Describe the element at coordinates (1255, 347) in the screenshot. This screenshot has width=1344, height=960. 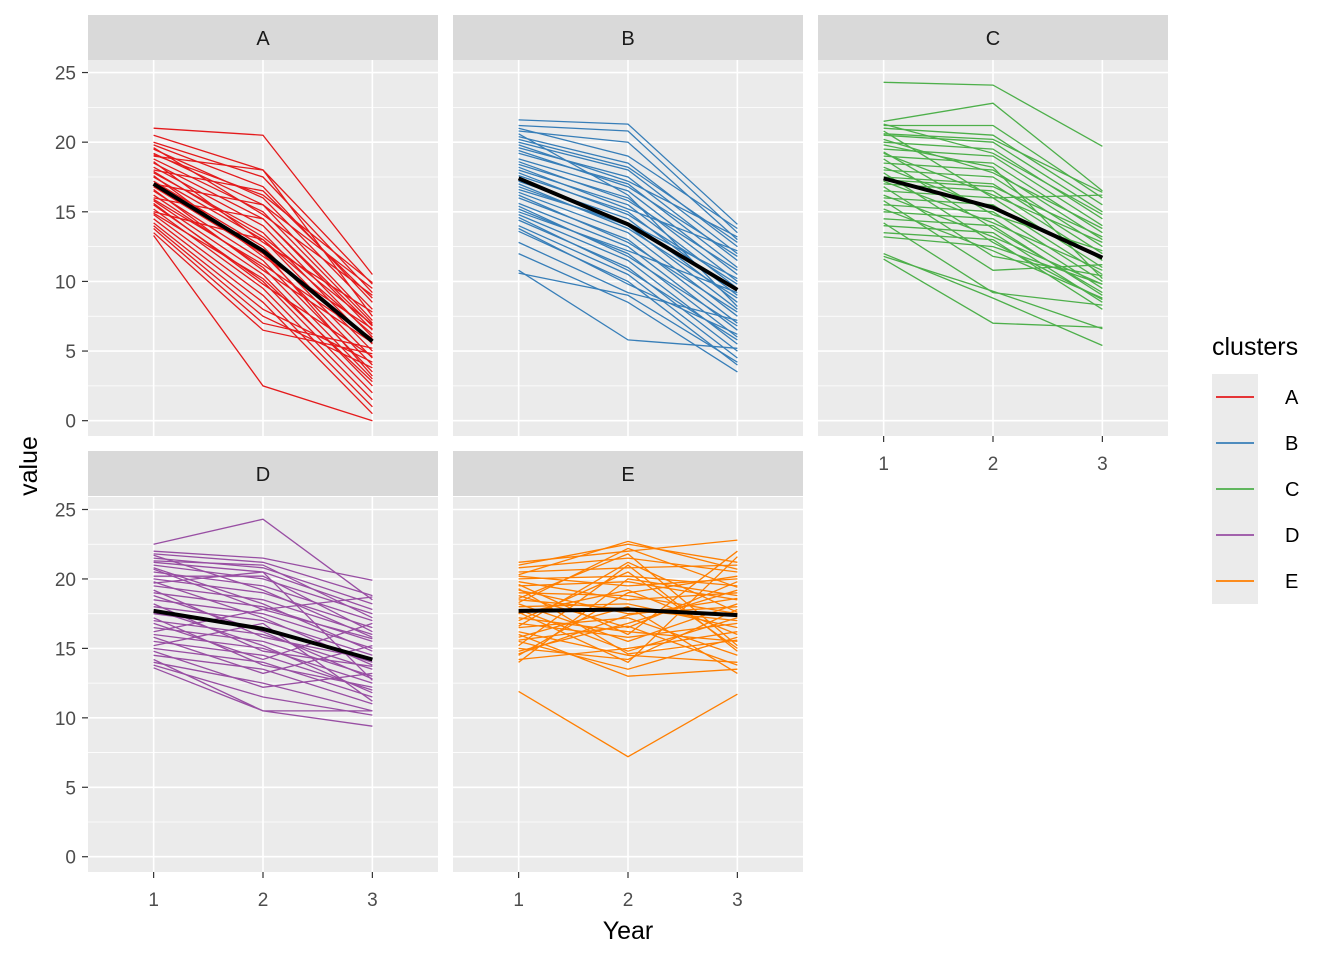
I see `legend-title: clusters` at that location.